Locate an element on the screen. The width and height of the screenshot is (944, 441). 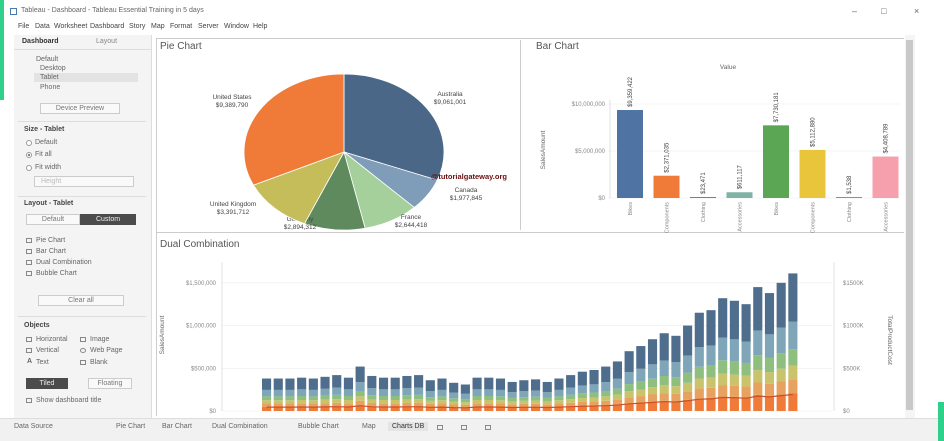
show-title-label: Show dashboard title is located at coordinates (69, 400).